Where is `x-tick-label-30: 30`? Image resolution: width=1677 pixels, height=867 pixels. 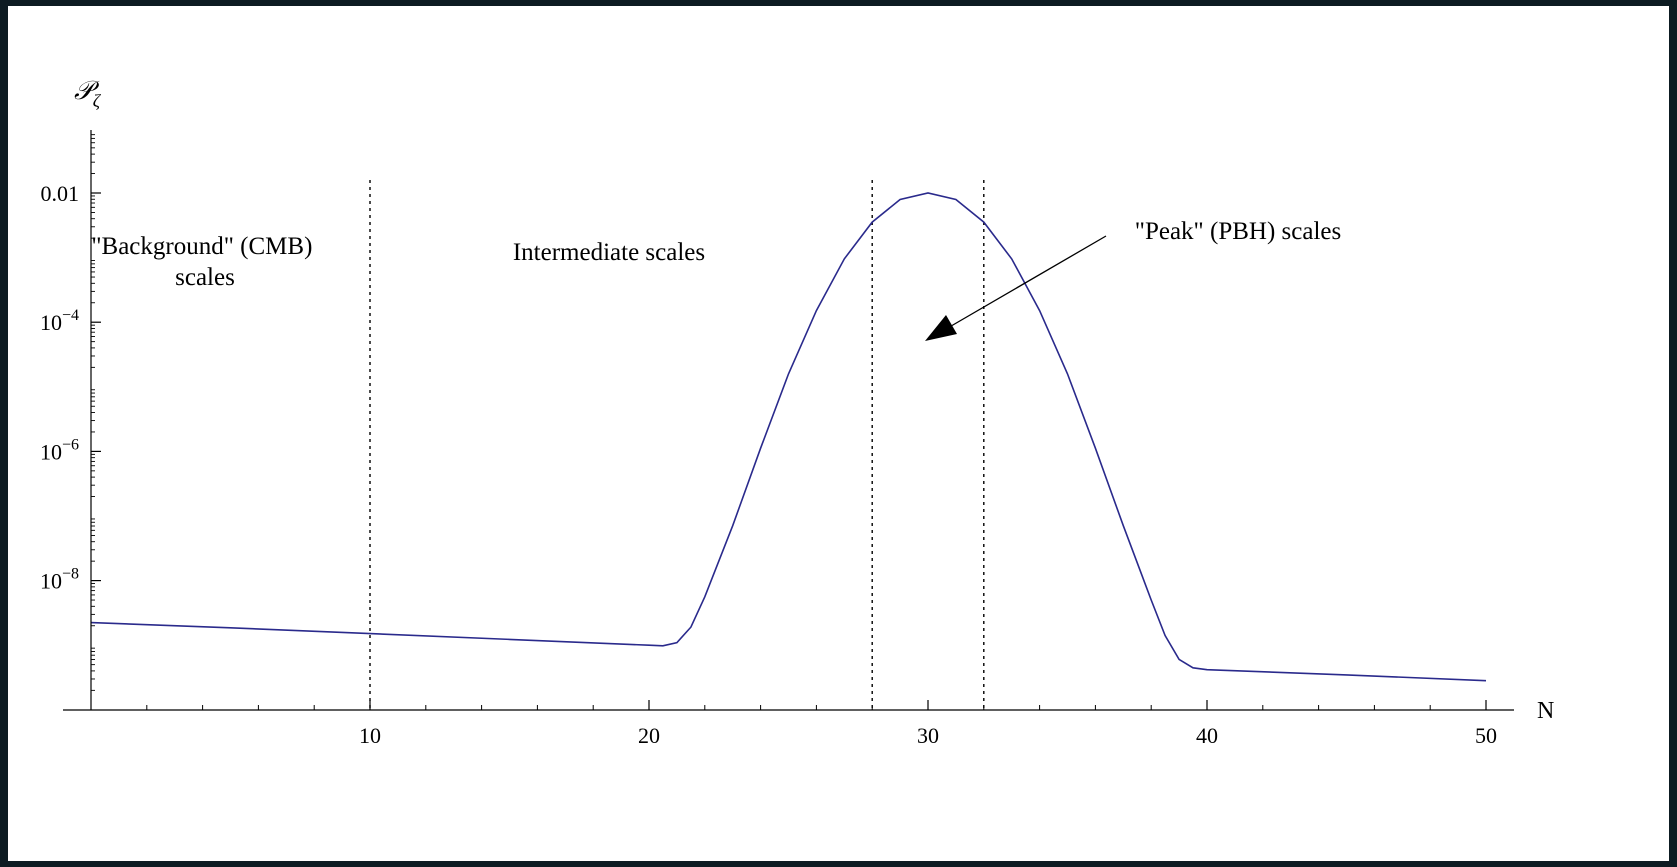 x-tick-label-30: 30 is located at coordinates (928, 735).